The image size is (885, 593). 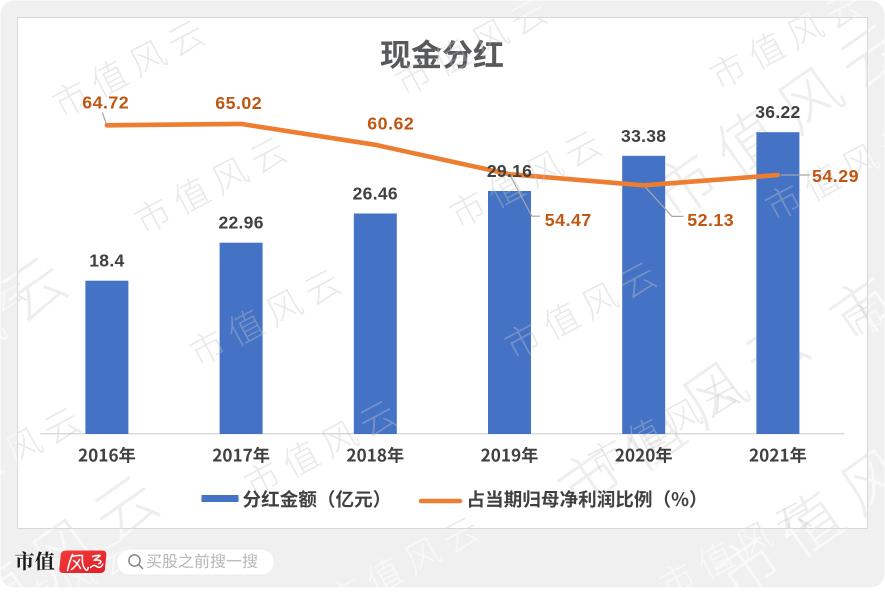 What do you see at coordinates (106, 261) in the screenshot?
I see `svg-text: 18.4` at bounding box center [106, 261].